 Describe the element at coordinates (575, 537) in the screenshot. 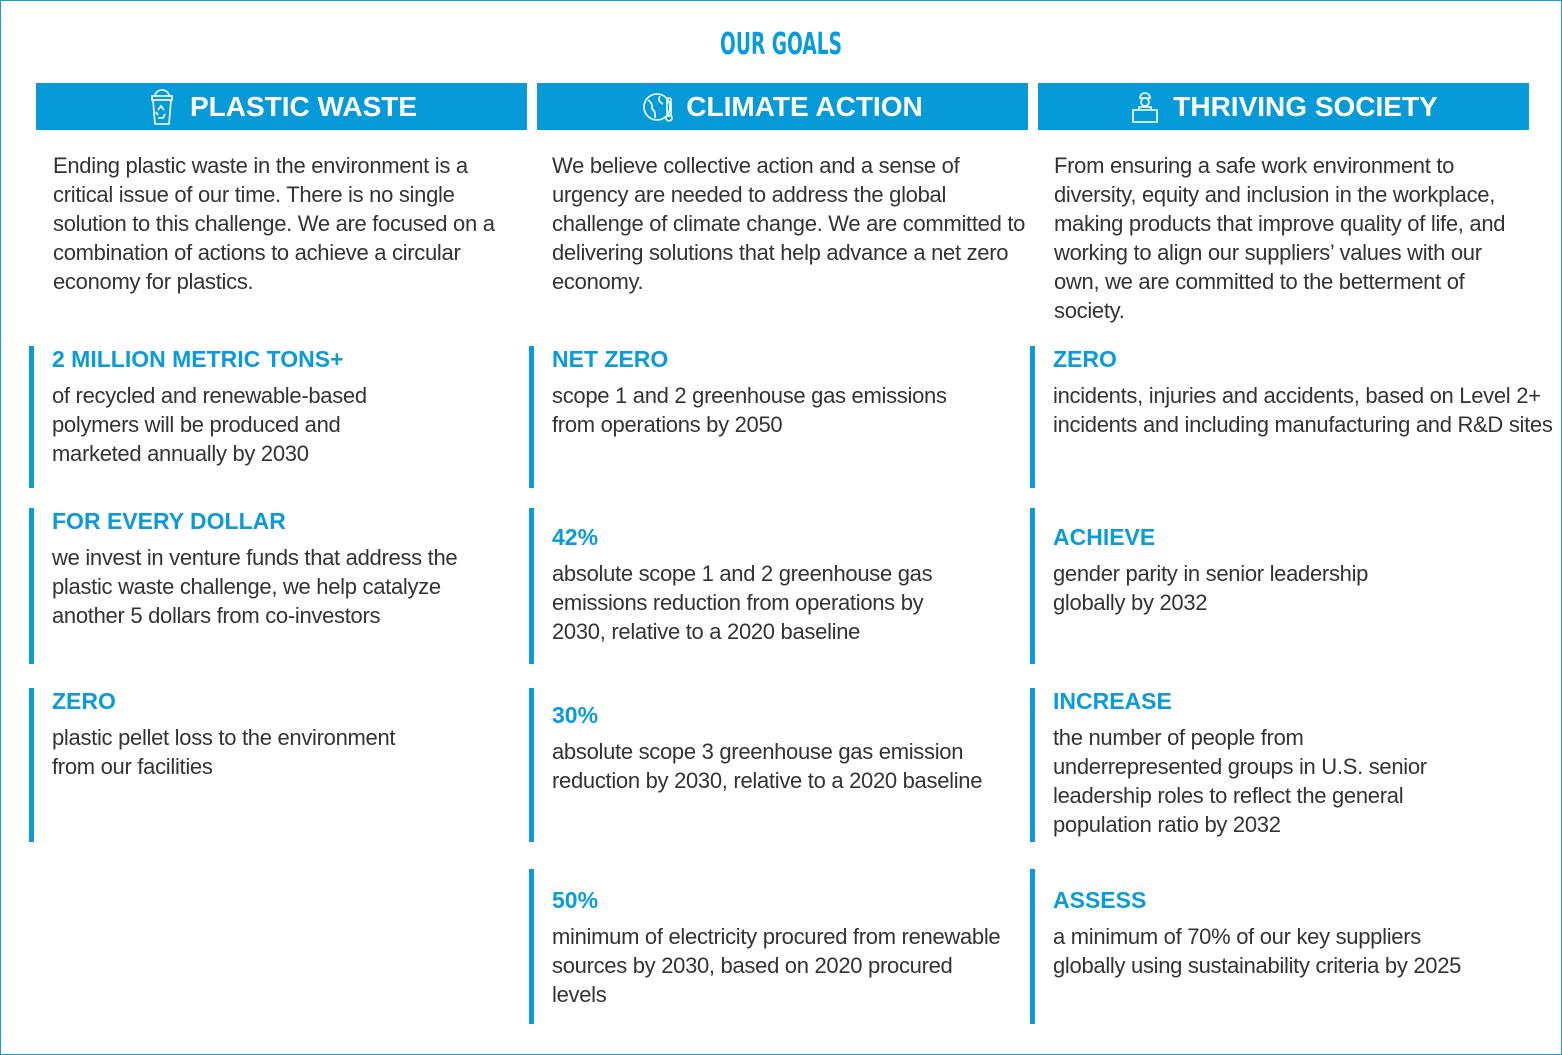

I see `goal-heading: 42%` at that location.